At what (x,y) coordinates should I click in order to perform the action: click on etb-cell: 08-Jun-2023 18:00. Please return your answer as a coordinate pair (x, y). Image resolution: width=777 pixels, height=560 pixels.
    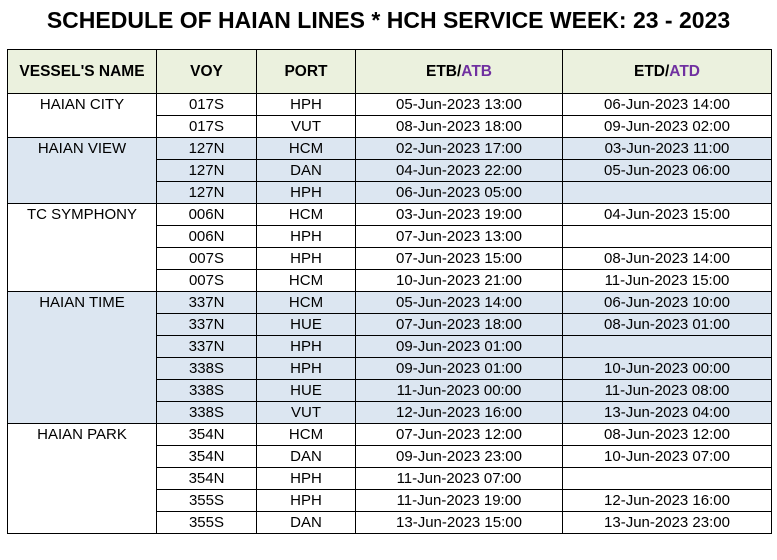
    Looking at the image, I should click on (459, 126).